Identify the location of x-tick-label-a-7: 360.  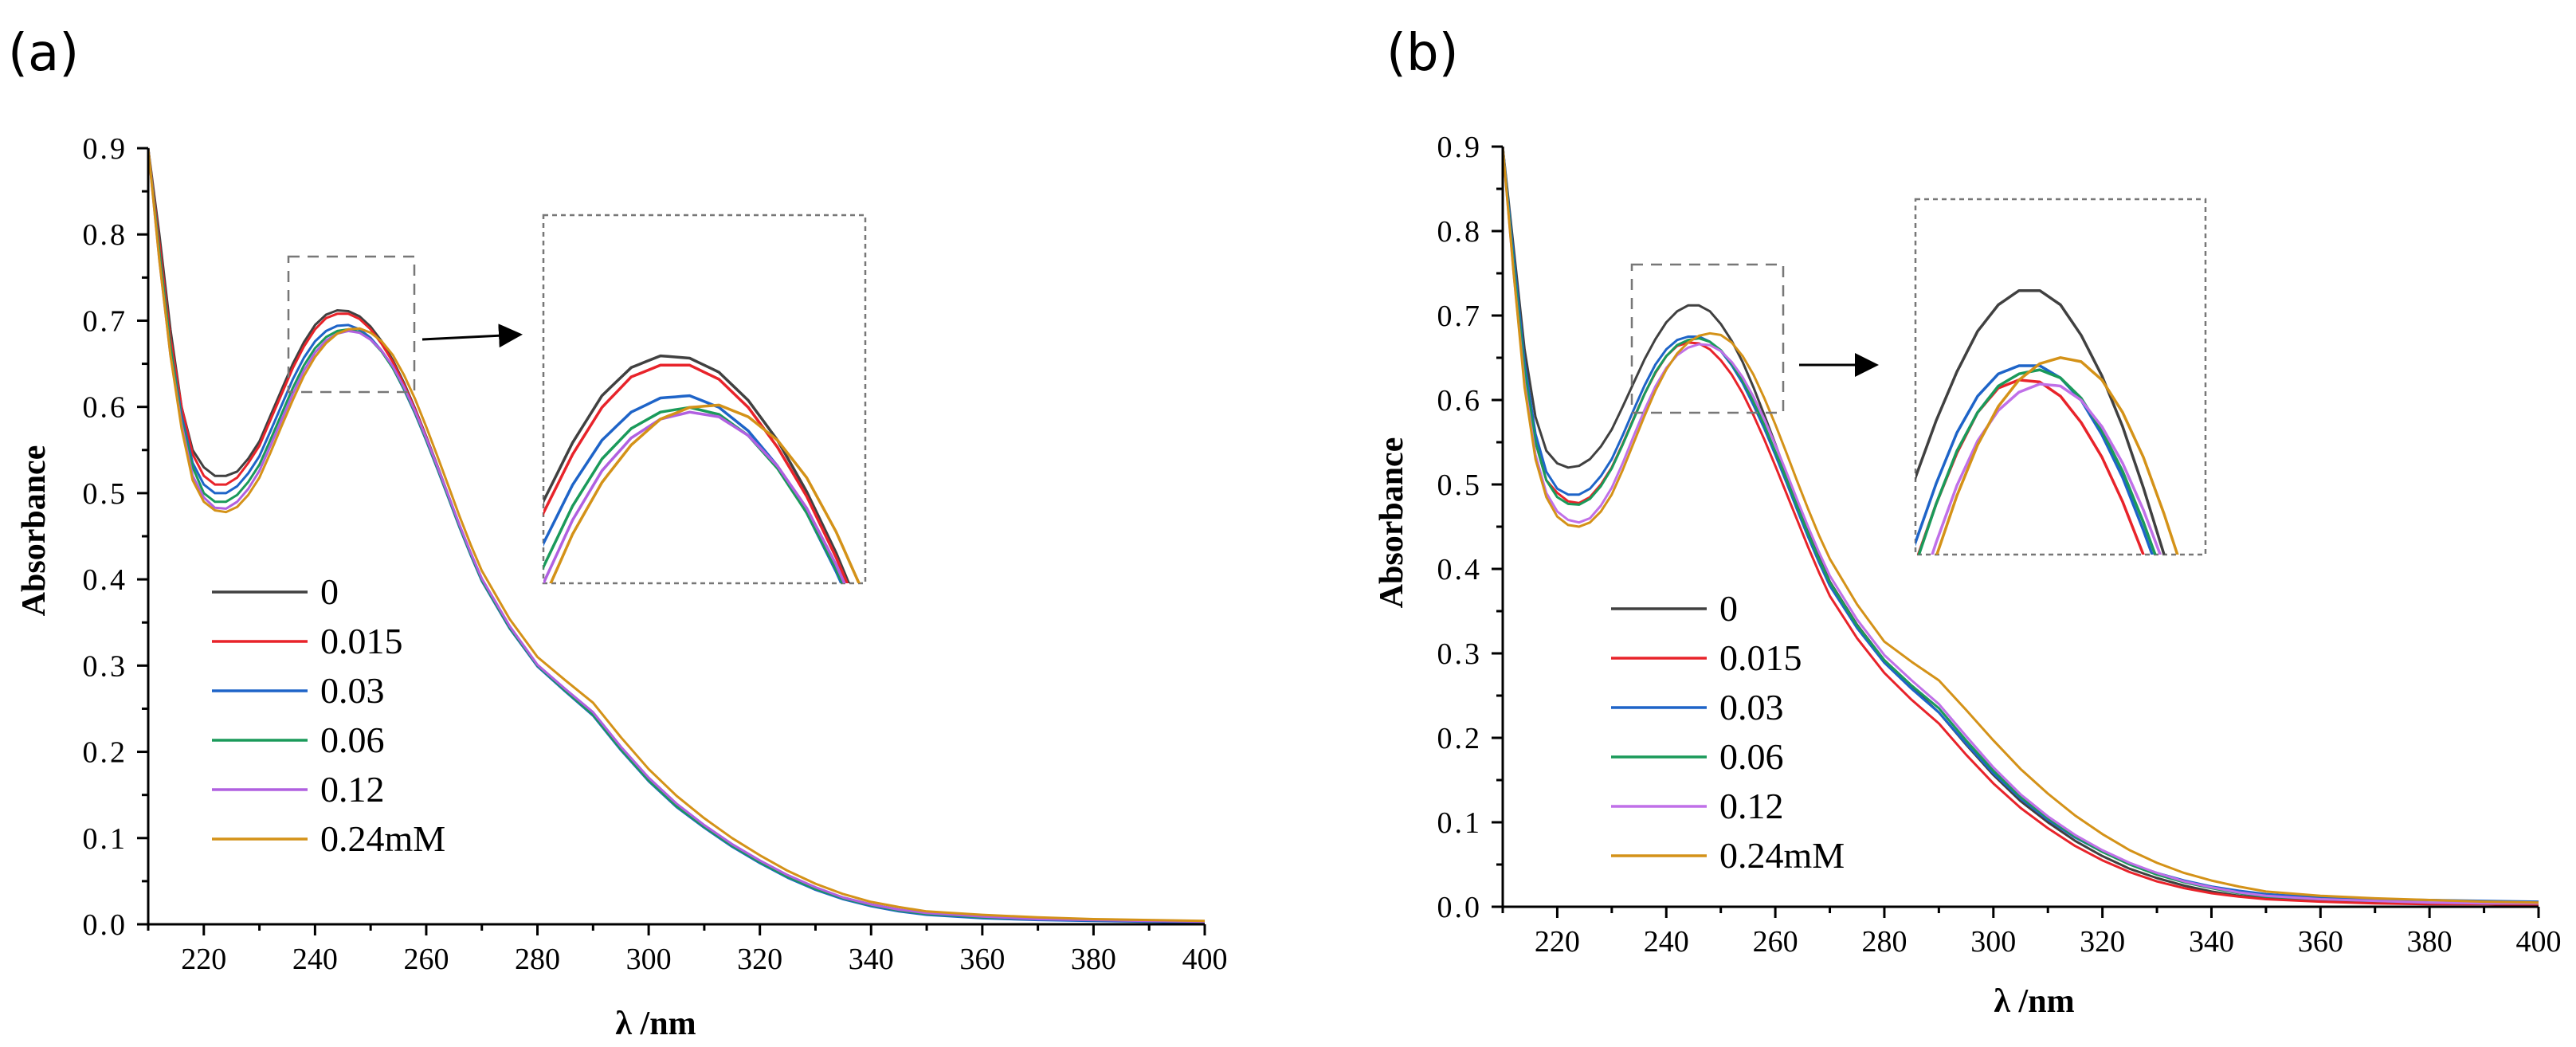
(982, 959).